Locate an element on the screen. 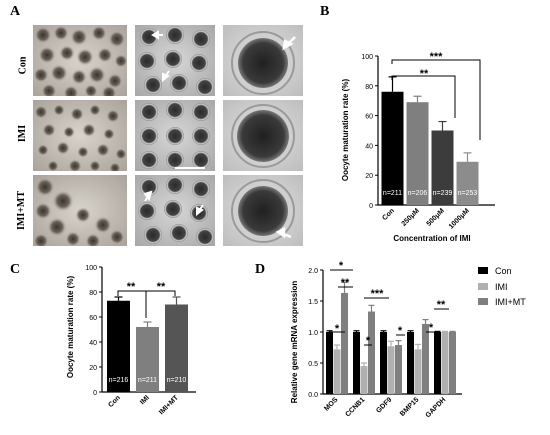 The image size is (550, 435). legend-label-imi-mt: IMI+MT is located at coordinates (510, 302).